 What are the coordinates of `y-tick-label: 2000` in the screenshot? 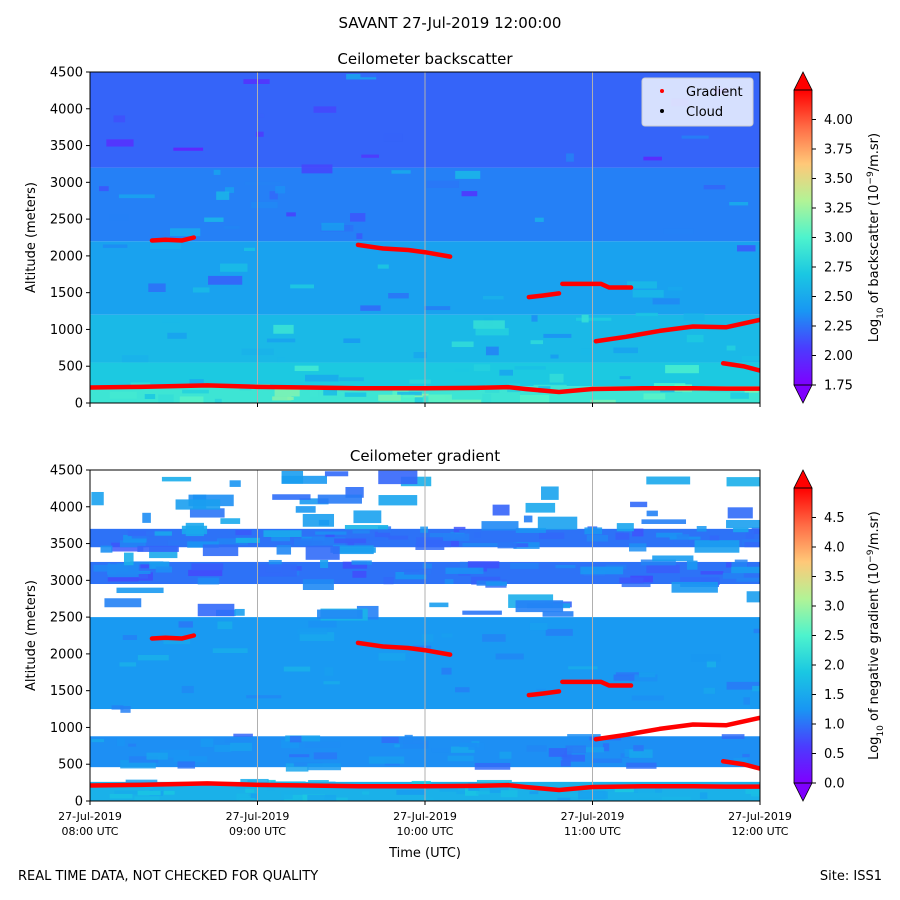 It's located at (66, 256).